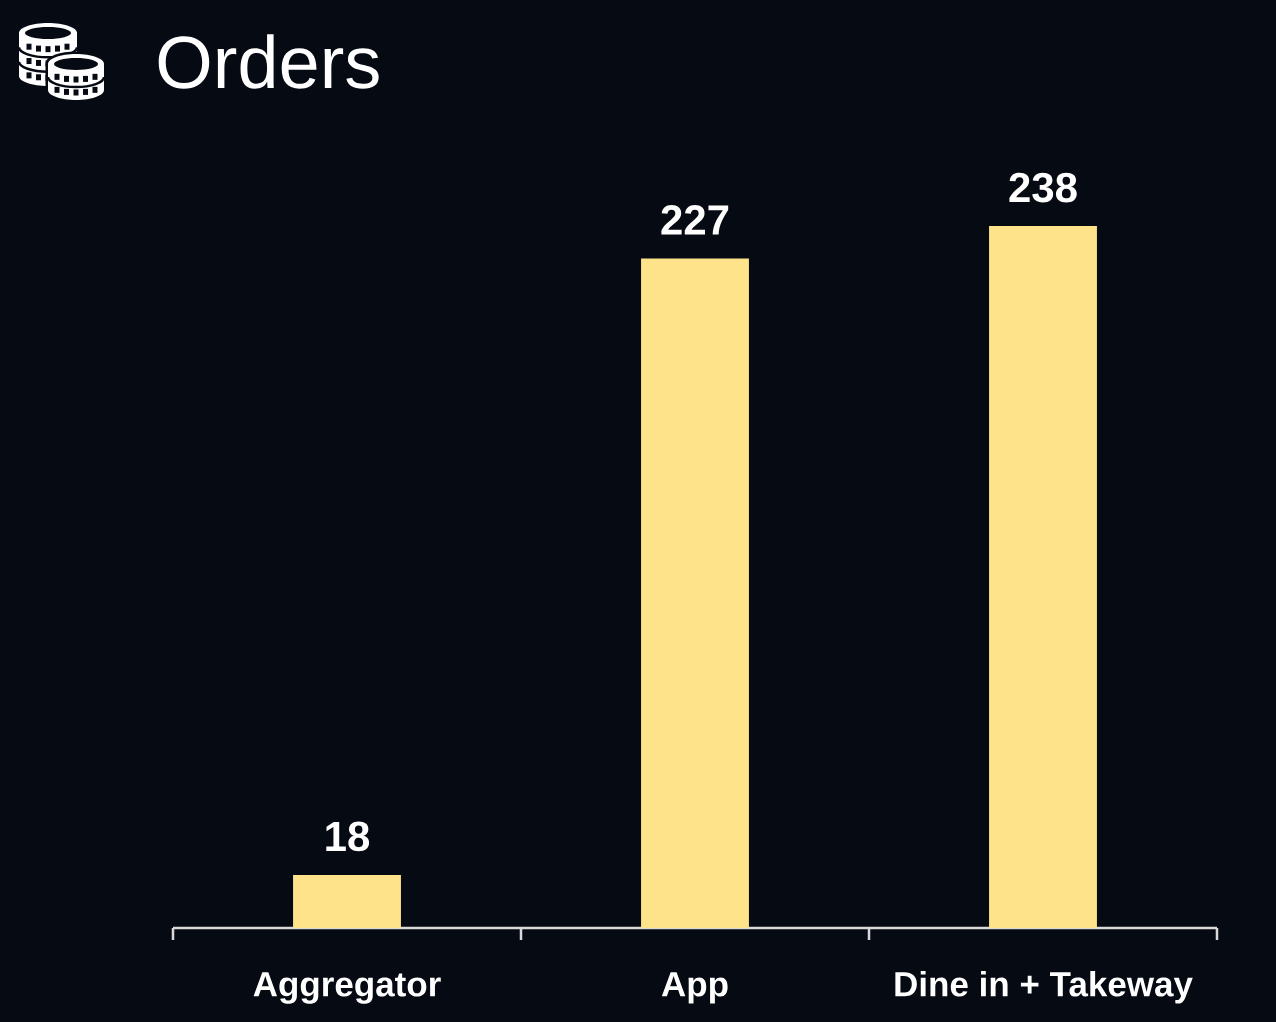  What do you see at coordinates (347, 988) in the screenshot?
I see `x-tick-label: Aggregator` at bounding box center [347, 988].